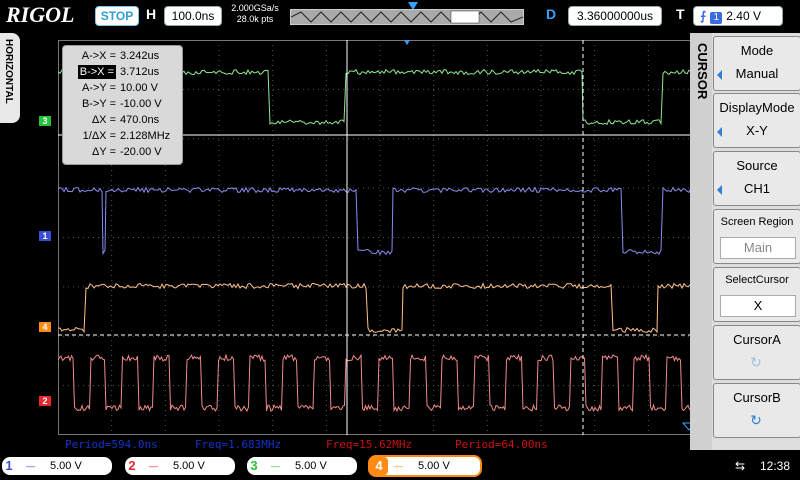  Describe the element at coordinates (756, 294) in the screenshot. I see `menu-item-select-cursor: SelectCursor X` at that location.